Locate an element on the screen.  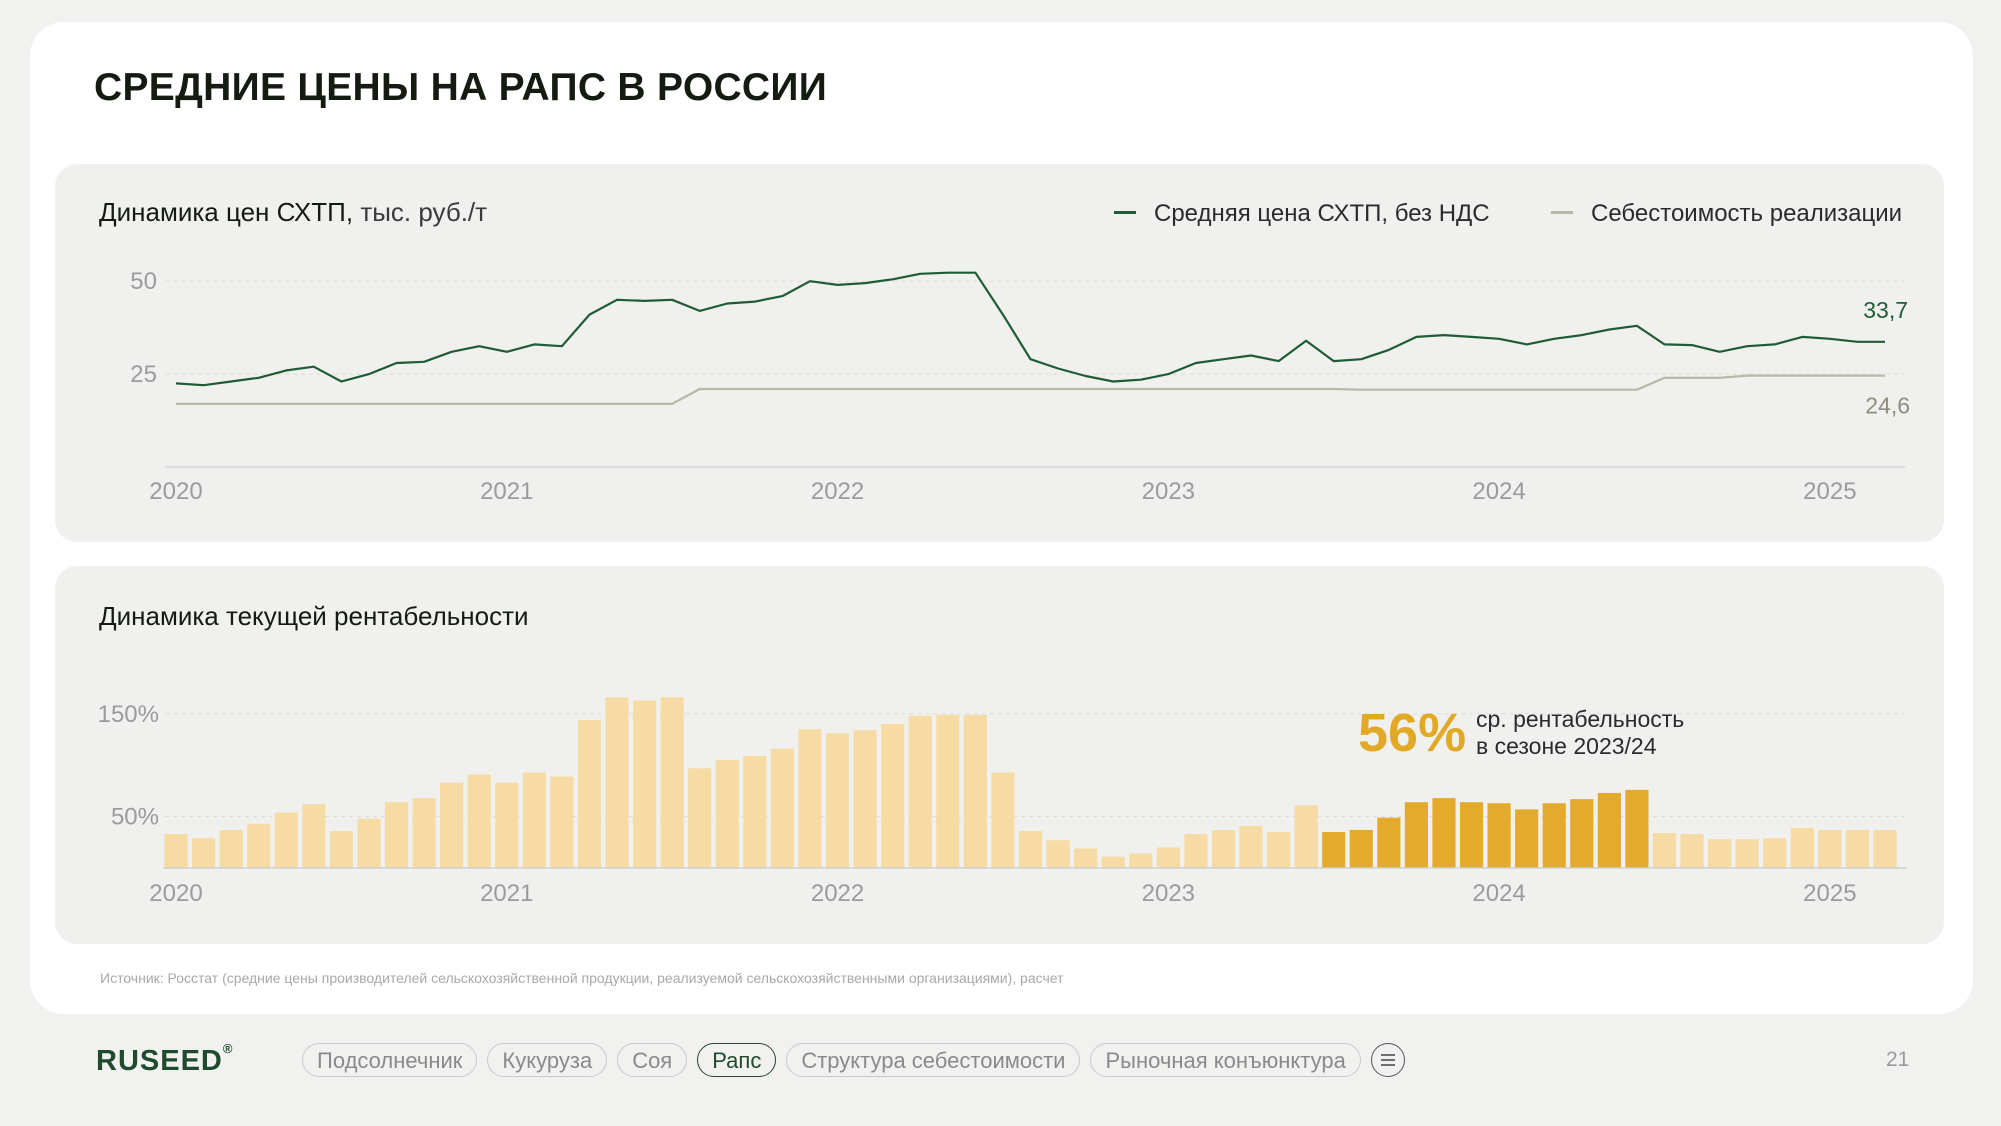
page-number: 21 is located at coordinates (1898, 1059).